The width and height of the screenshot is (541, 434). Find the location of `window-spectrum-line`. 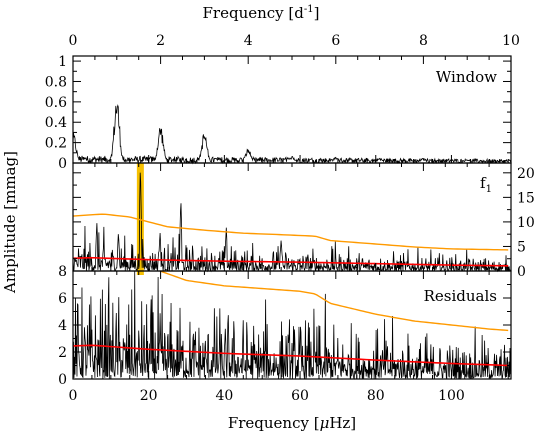

window-spectrum-line is located at coordinates (292, 134).